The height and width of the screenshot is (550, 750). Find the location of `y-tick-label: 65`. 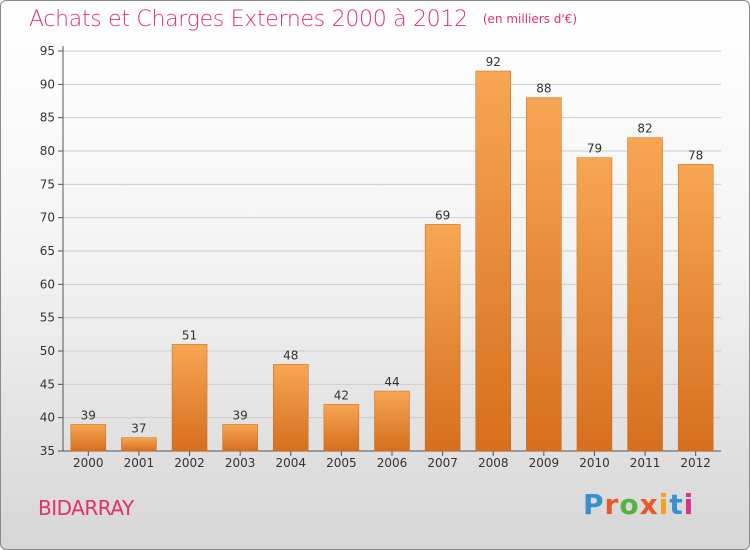

y-tick-label: 65 is located at coordinates (47, 251).